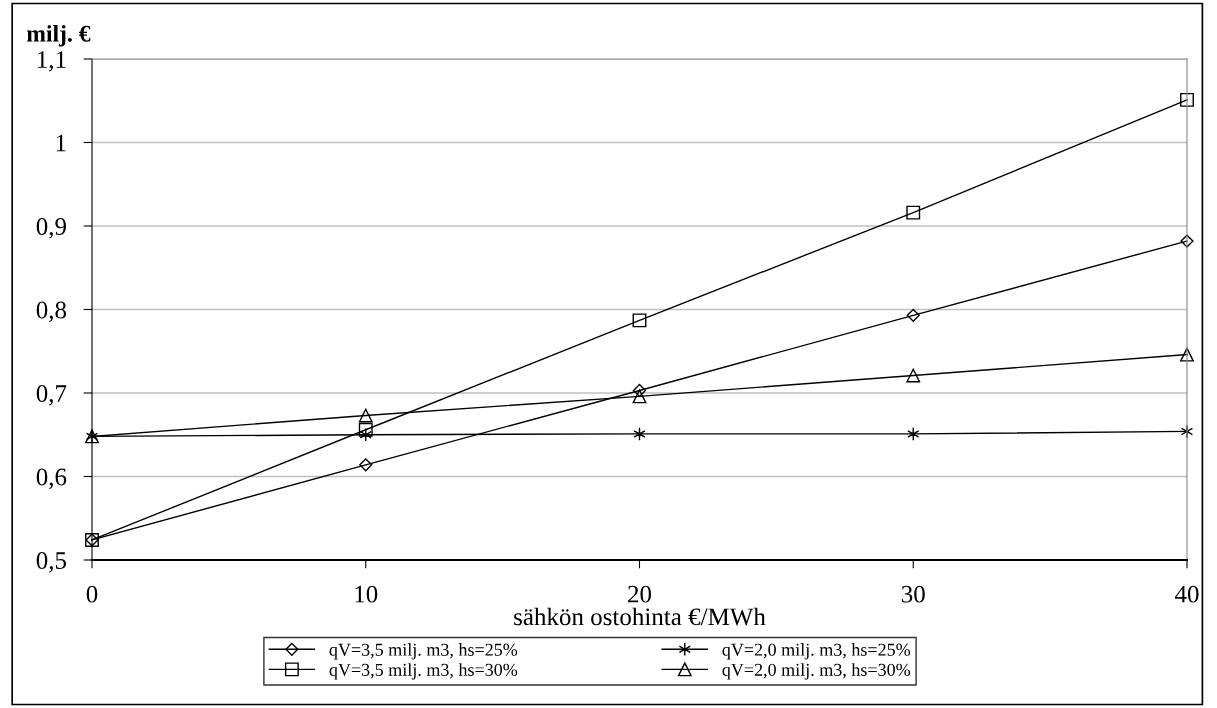 The image size is (1217, 708). I want to click on legend-label: qV=3,5 milj. m3, hs=25%, so click(423, 651).